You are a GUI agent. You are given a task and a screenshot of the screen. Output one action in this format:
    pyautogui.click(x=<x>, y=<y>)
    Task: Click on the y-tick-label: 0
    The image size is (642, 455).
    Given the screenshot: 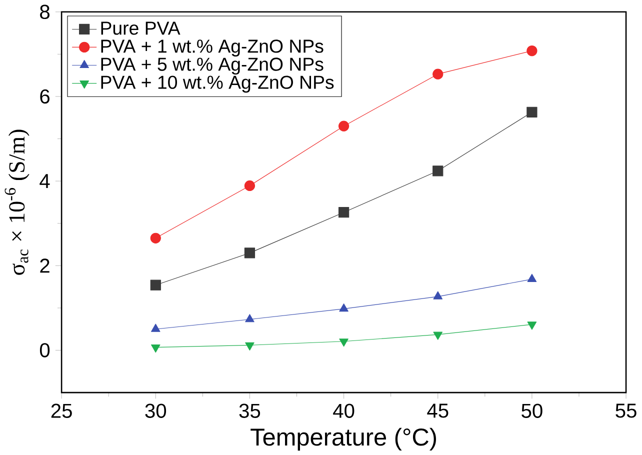 What is the action you would take?
    pyautogui.click(x=45, y=350)
    